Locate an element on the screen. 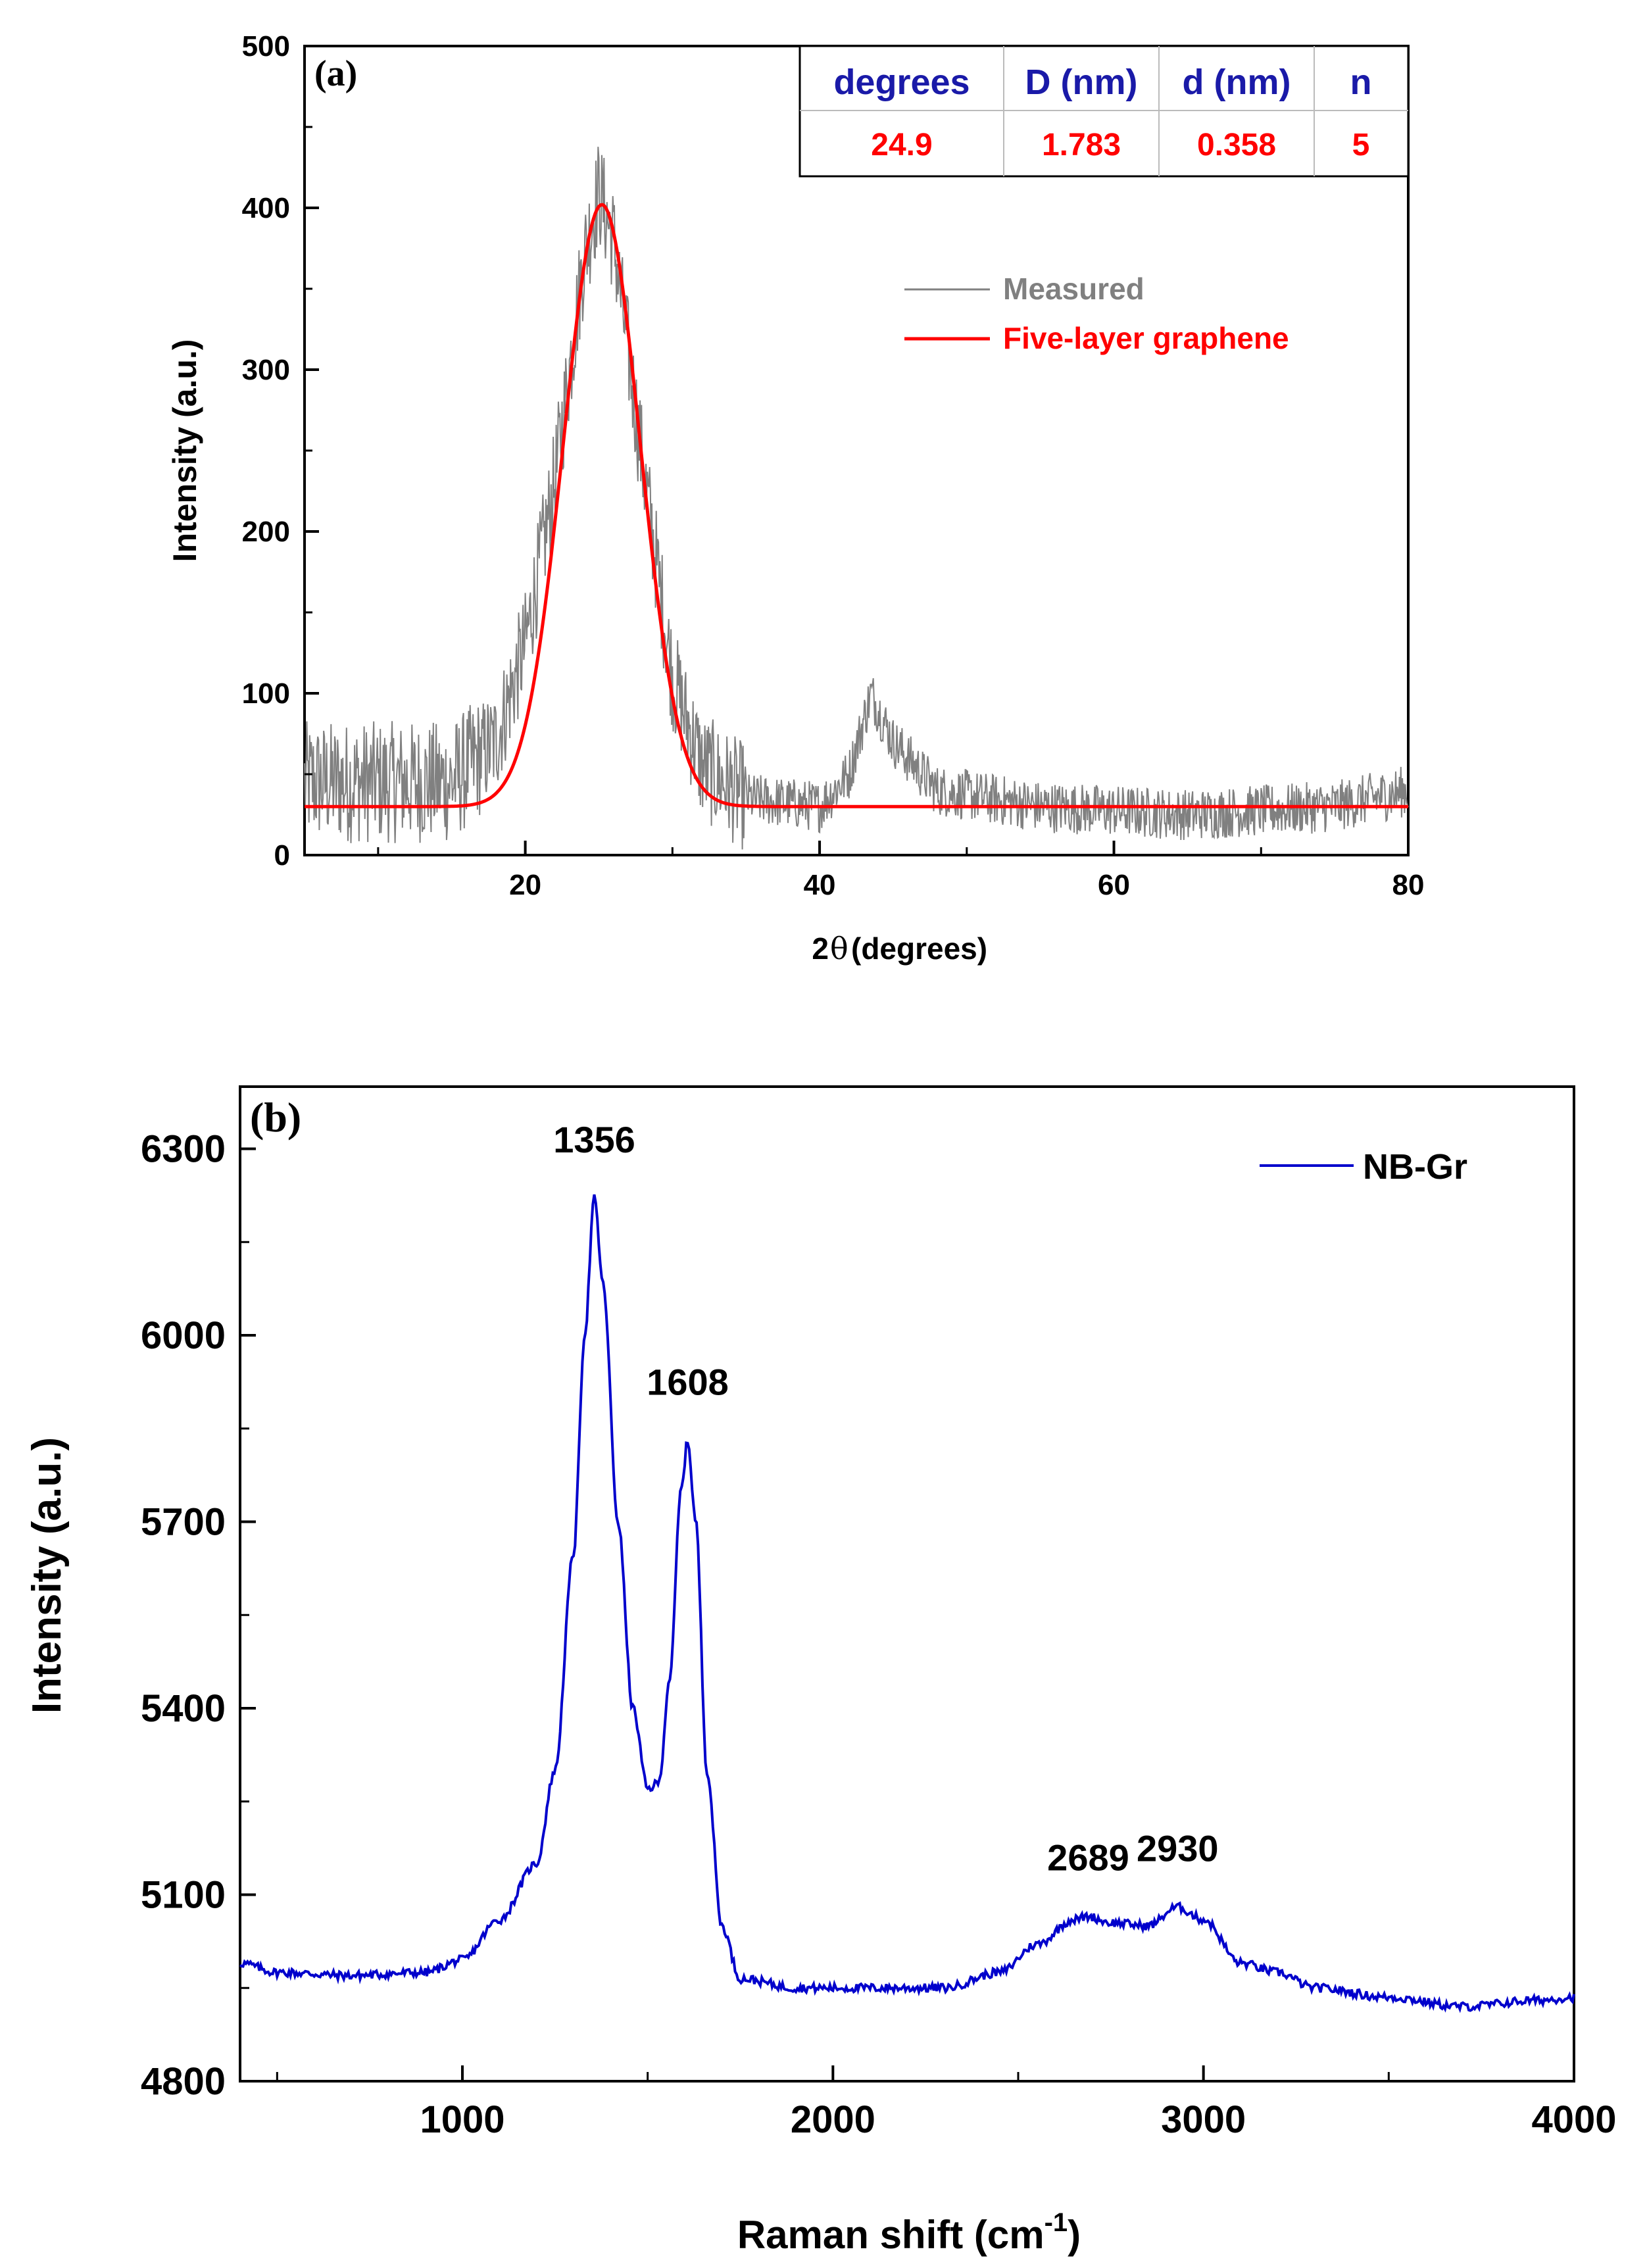 This screenshot has height=2268, width=1647. panel-b-x-axis-title-sup: -1 is located at coordinates (1056, 2222).